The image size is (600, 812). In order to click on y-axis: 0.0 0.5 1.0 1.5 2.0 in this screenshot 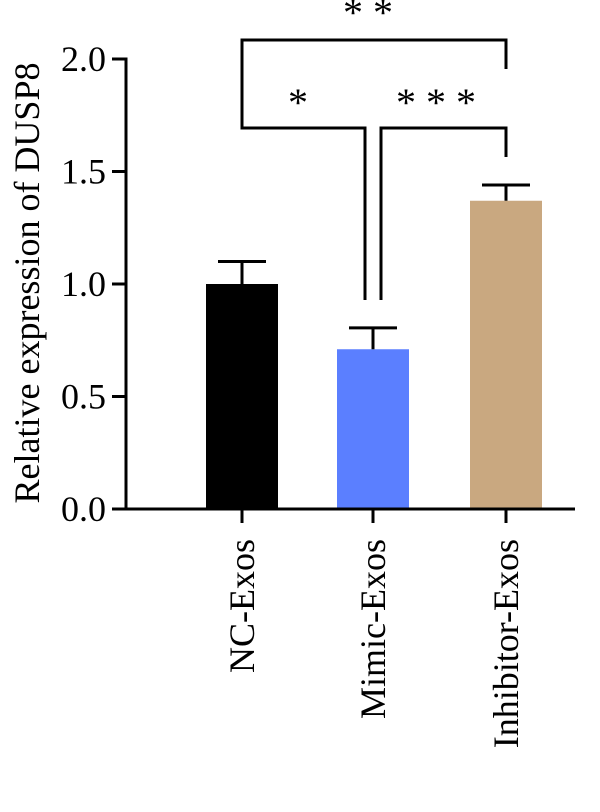, I will do `click(94, 284)`.